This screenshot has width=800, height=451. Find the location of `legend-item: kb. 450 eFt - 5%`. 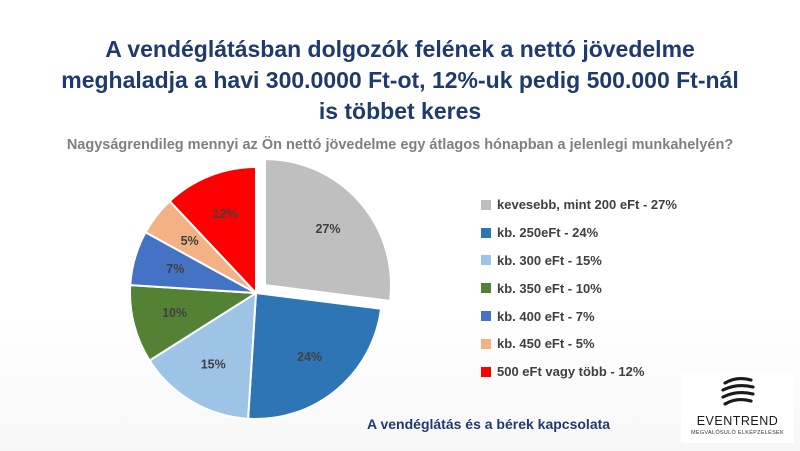

legend-item: kb. 450 eFt - 5% is located at coordinates (579, 344).